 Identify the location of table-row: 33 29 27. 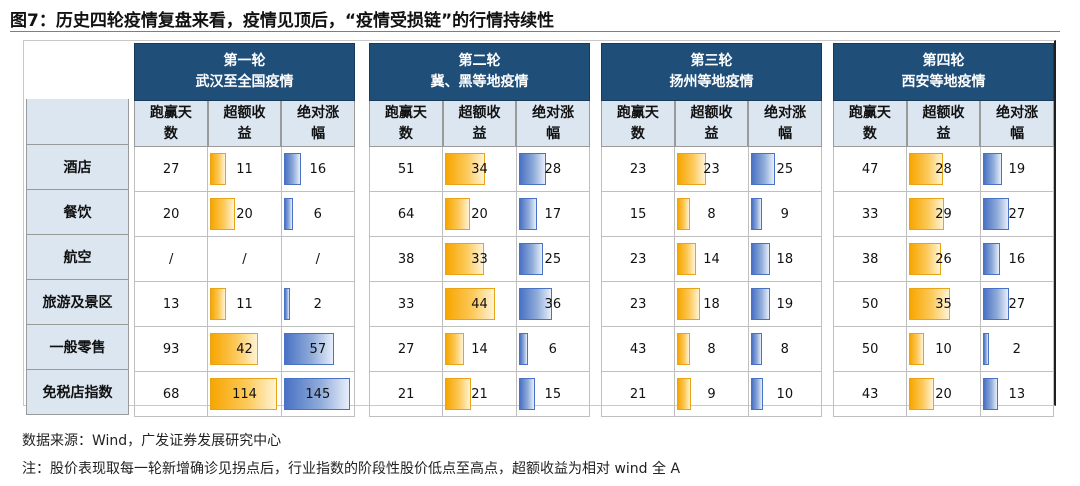
(943, 214).